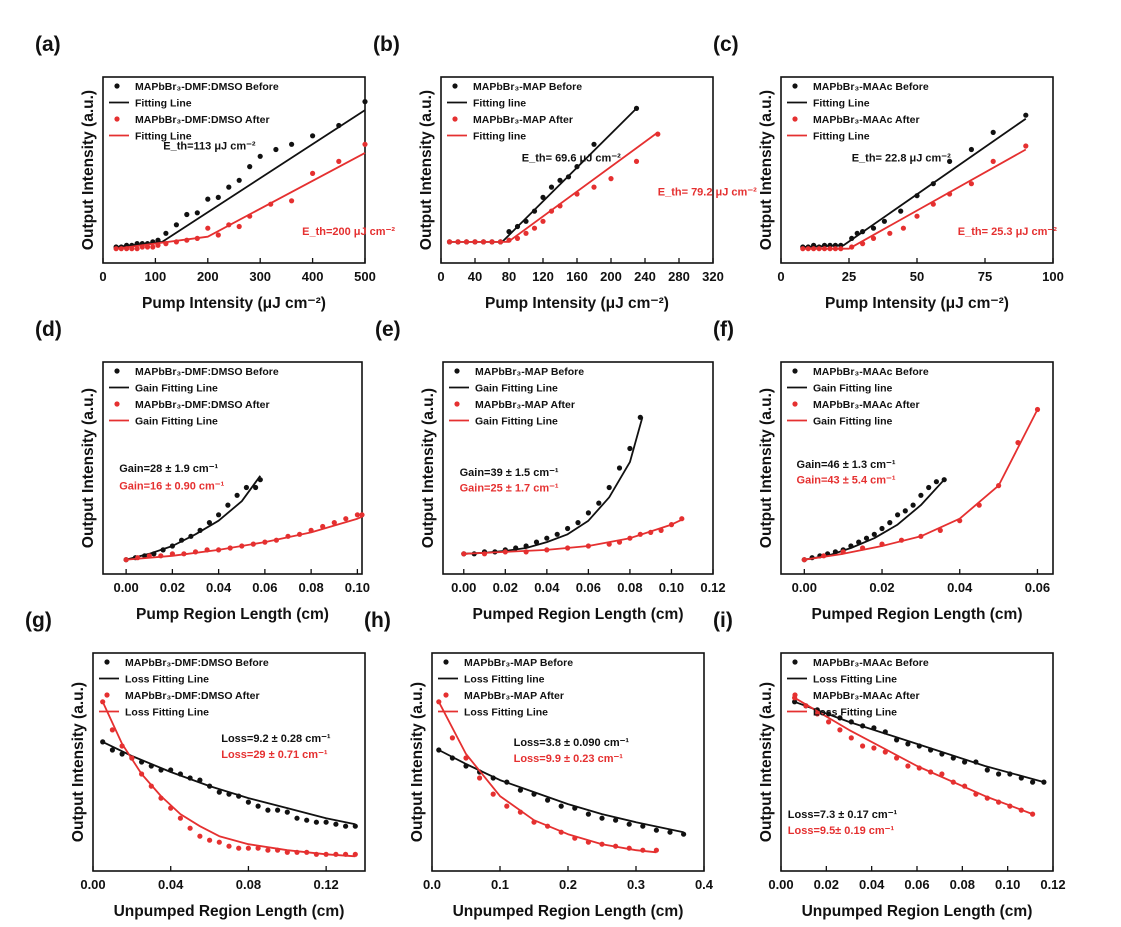  Describe the element at coordinates (704, 884) in the screenshot. I see `x-tick-label: 0.4` at that location.